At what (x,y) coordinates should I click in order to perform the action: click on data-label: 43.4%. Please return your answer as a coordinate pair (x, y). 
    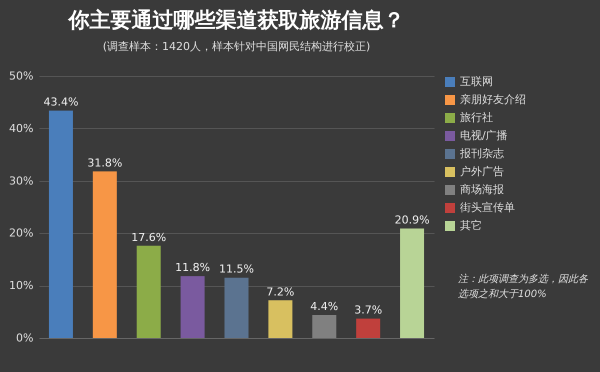
    Looking at the image, I should click on (60, 102).